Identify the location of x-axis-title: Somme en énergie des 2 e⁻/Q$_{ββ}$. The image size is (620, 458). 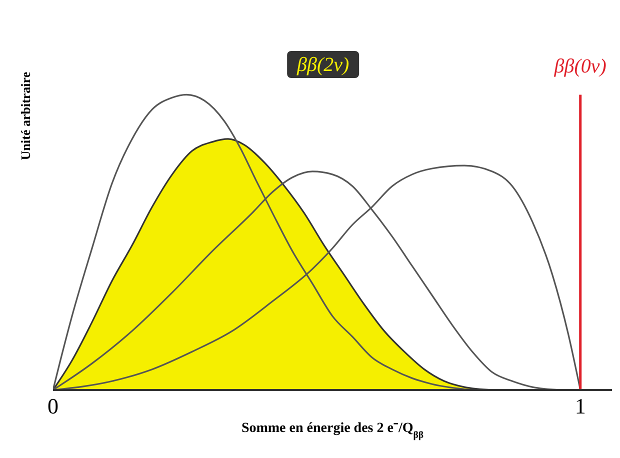
(332, 430).